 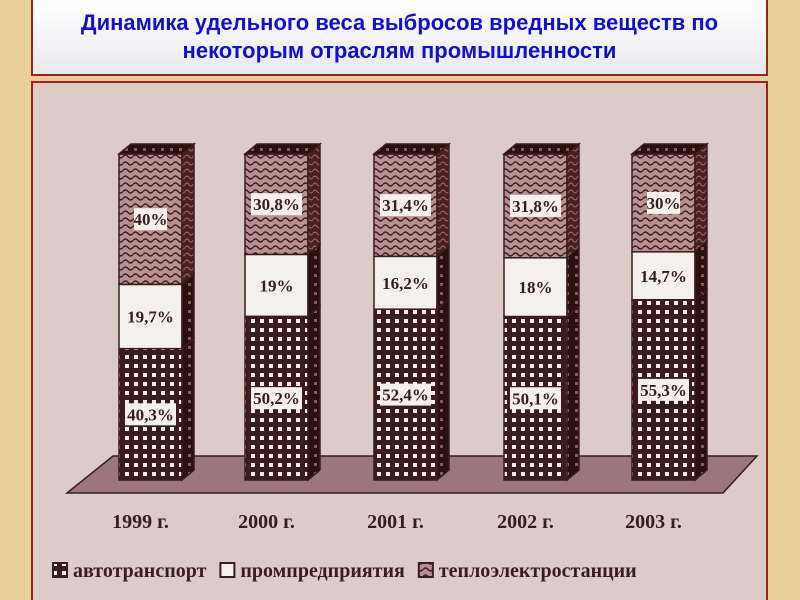 I want to click on data-label: 19%, so click(x=277, y=285).